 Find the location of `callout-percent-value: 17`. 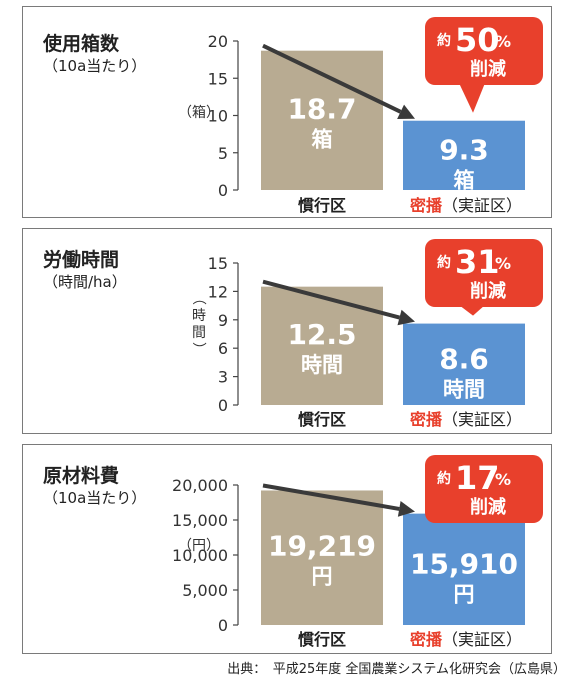

callout-percent-value: 17 is located at coordinates (477, 478).